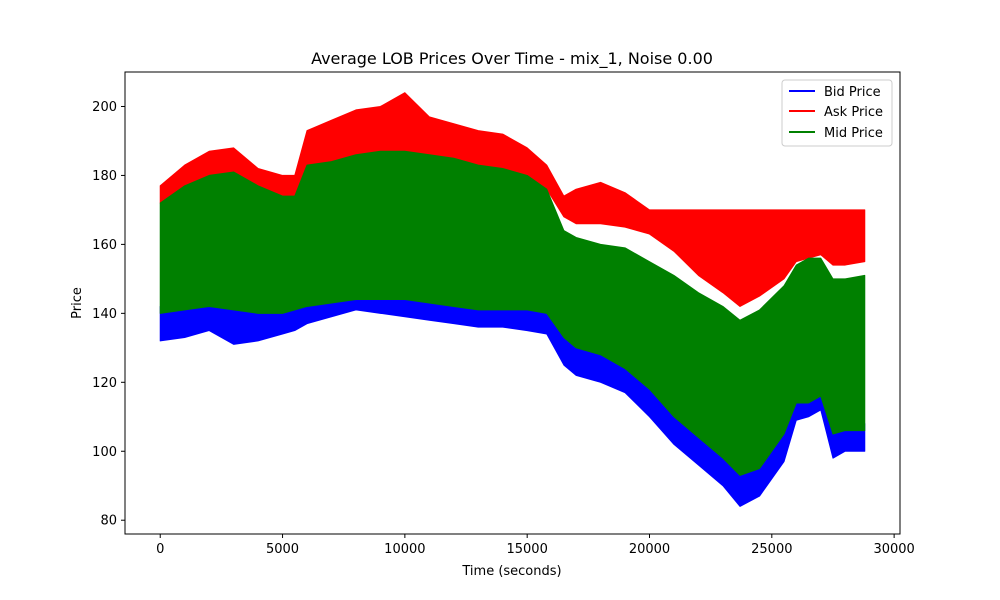 This screenshot has width=1000, height=600. Describe the element at coordinates (771, 549) in the screenshot. I see `x-tick-label: 25000` at that location.